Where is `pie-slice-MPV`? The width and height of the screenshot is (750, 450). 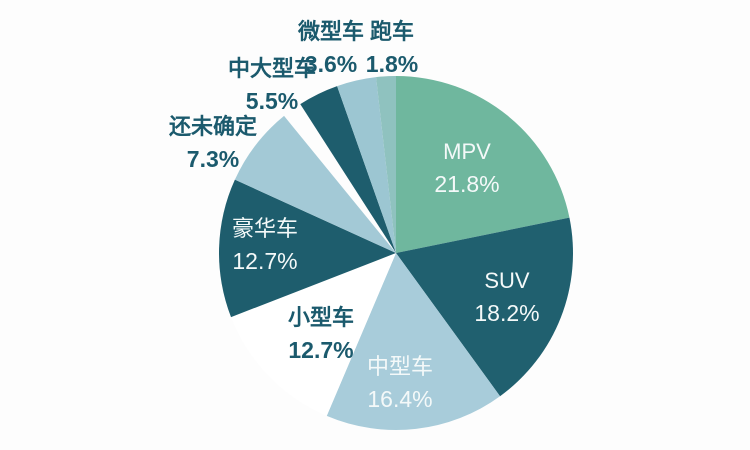 pie-slice-MPV is located at coordinates (483, 164).